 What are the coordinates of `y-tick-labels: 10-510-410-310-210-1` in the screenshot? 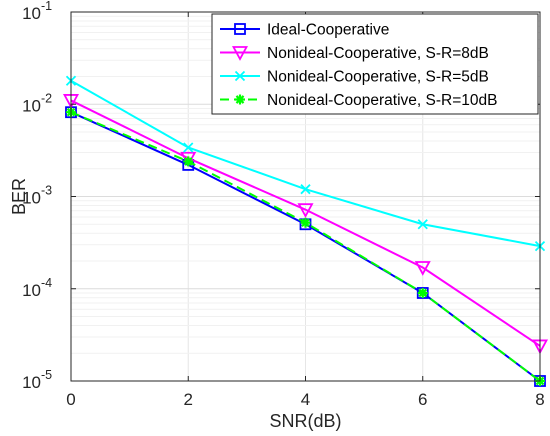 It's located at (37, 196).